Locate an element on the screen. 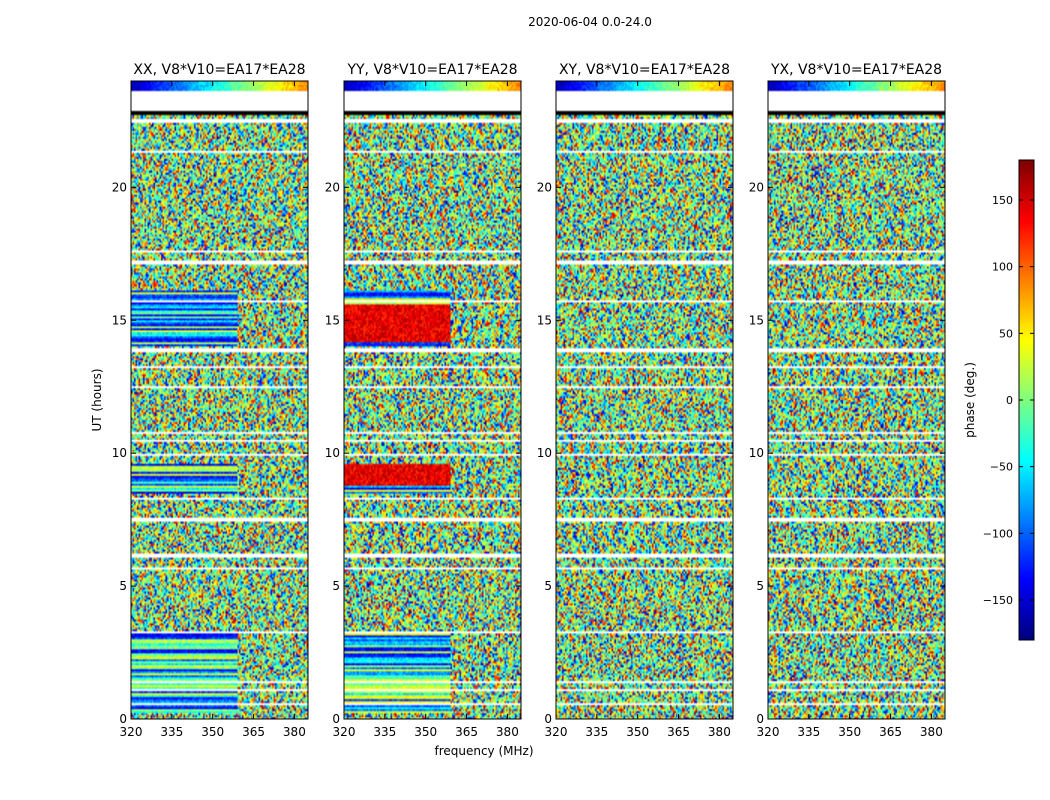 This screenshot has width=1050, height=800. colorbar-tick-label: 150 is located at coordinates (1002, 200).